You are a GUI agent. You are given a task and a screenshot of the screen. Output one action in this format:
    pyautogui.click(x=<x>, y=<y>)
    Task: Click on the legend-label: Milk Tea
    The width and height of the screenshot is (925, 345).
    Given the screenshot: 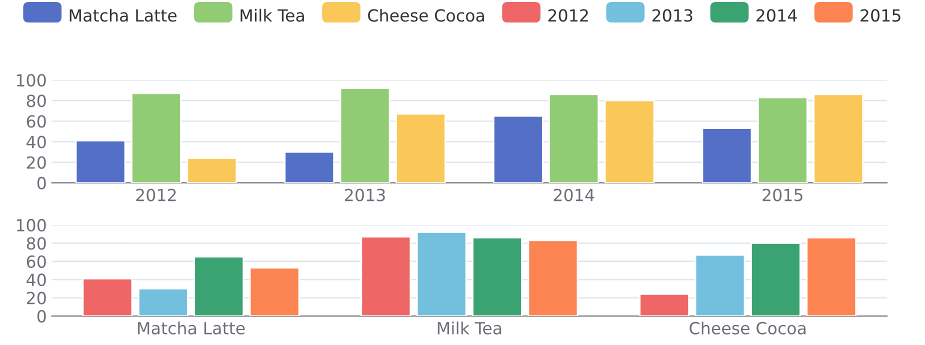 What is the action you would take?
    pyautogui.click(x=272, y=15)
    